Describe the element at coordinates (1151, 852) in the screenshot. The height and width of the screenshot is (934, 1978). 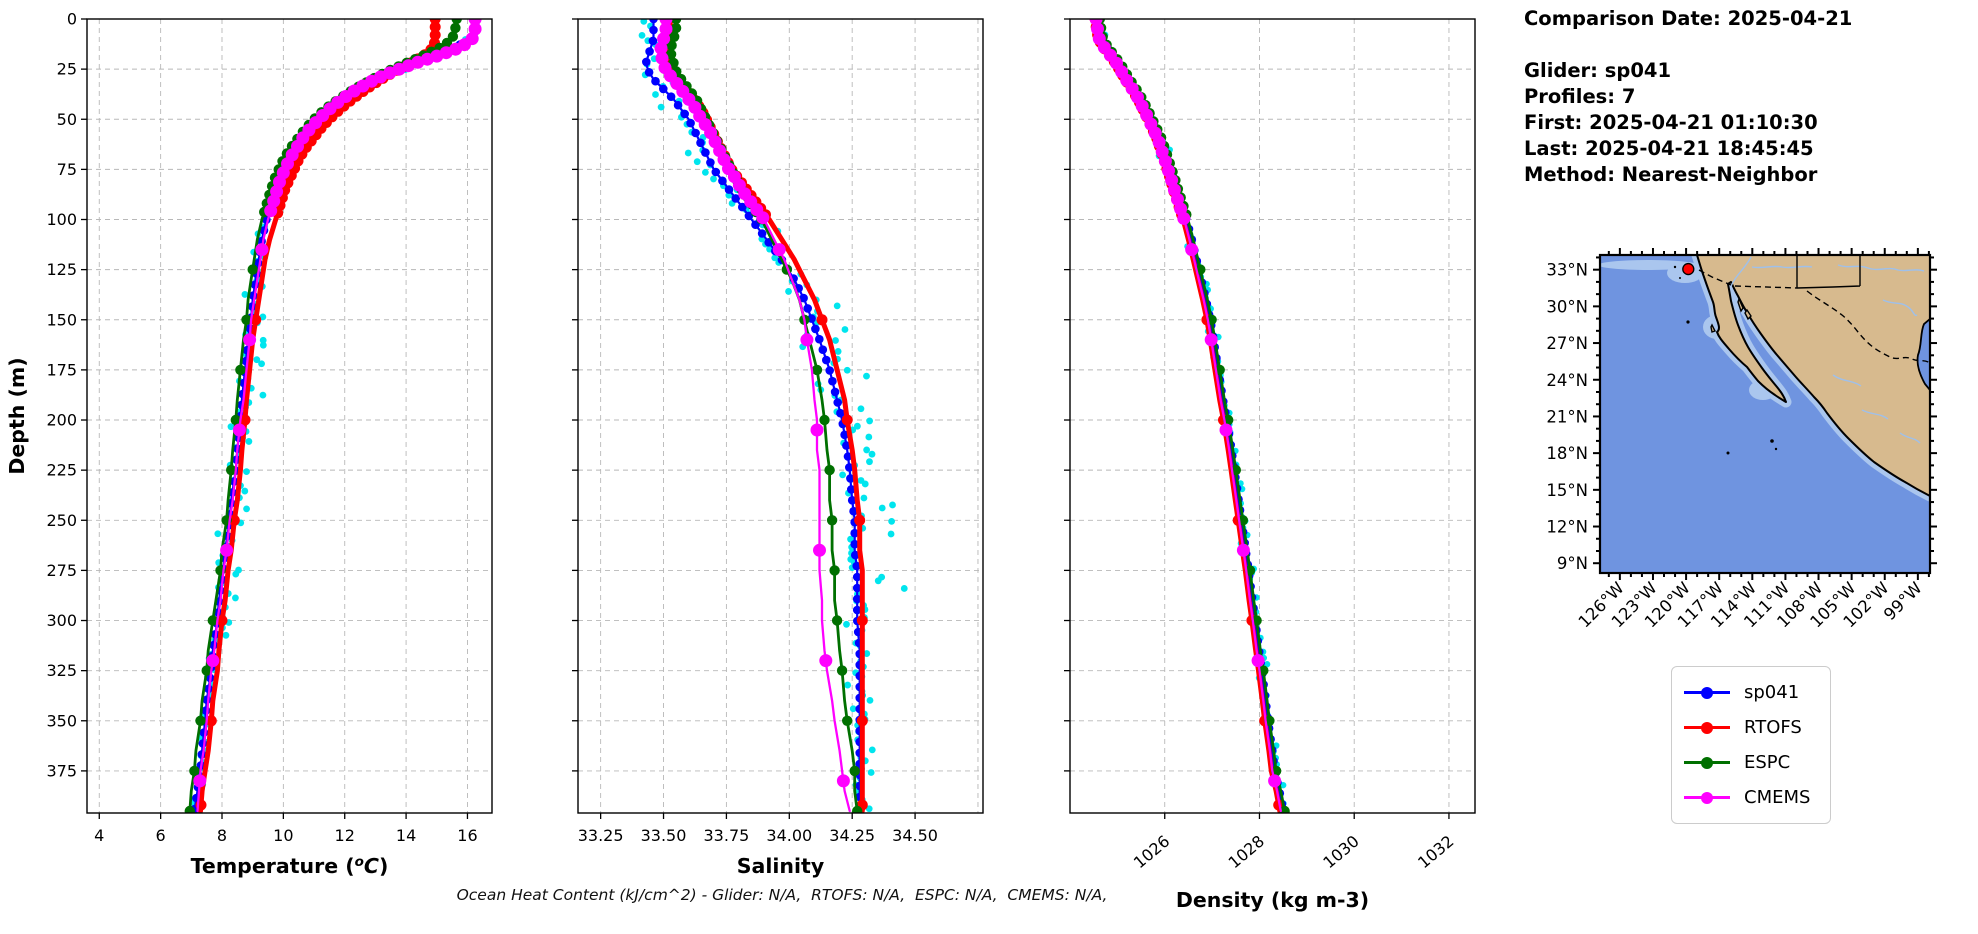
I see `x-tick-label: 1026` at that location.